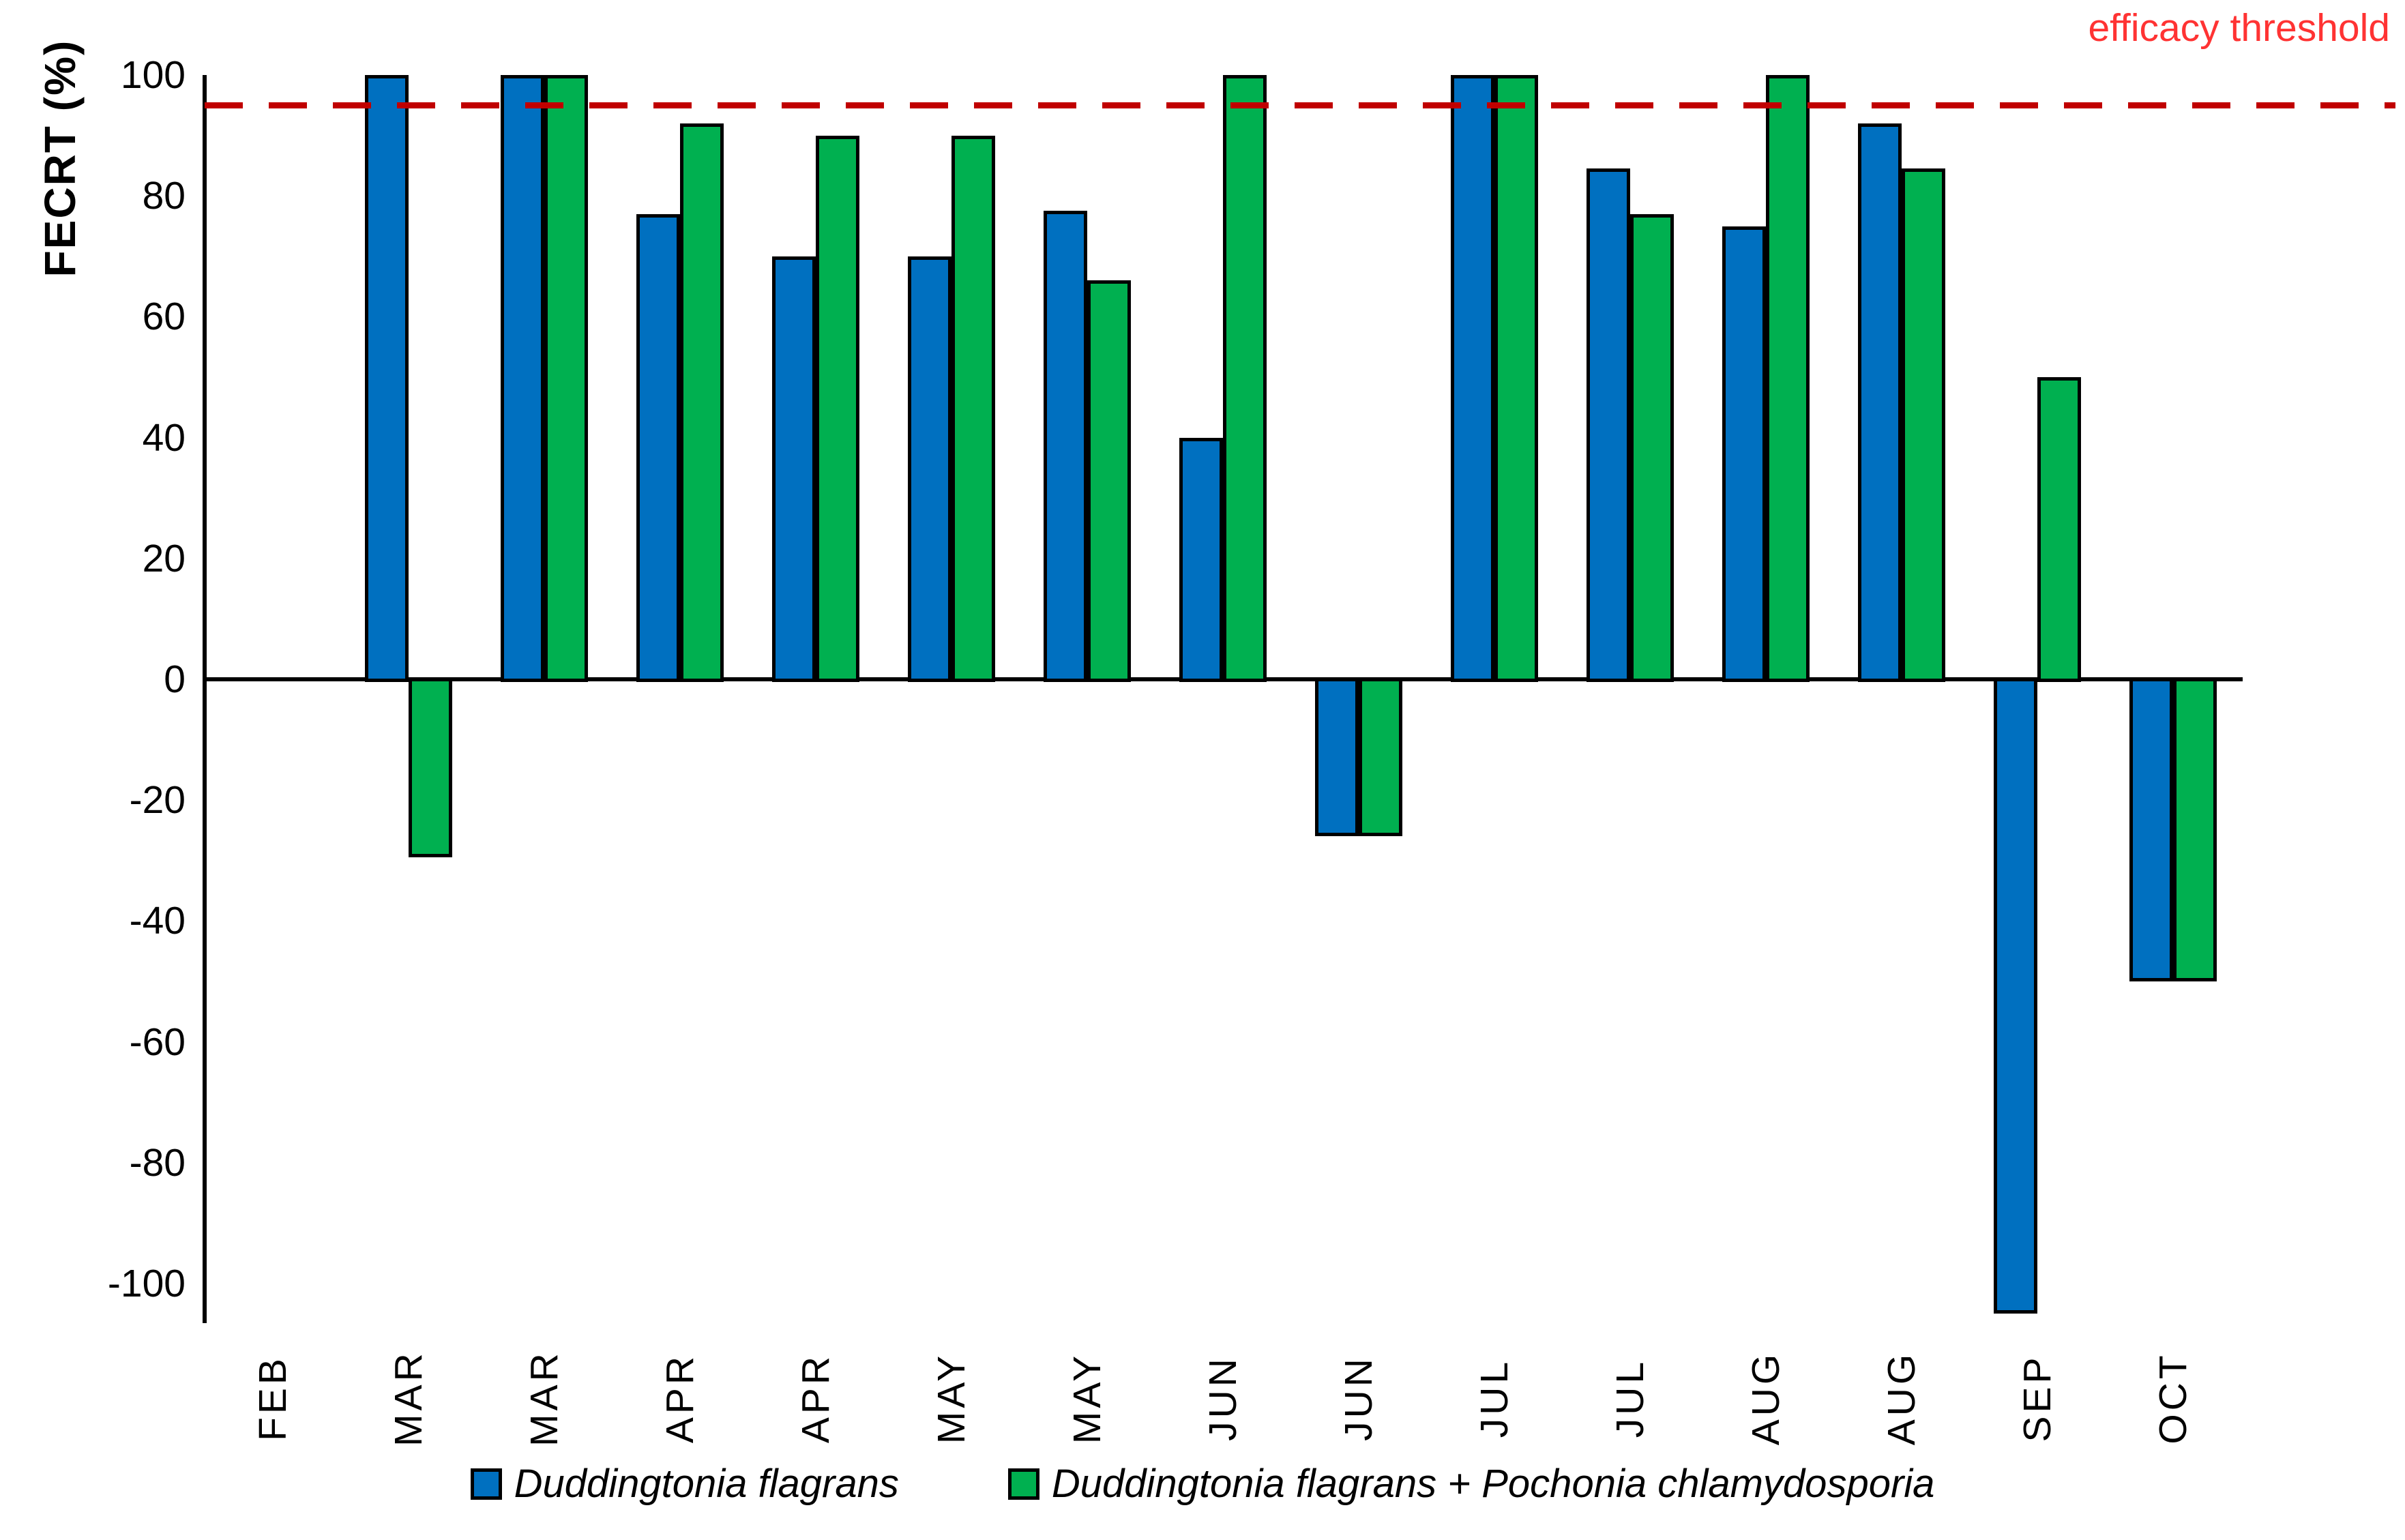 The width and height of the screenshot is (2405, 1540). I want to click on y-tick-label: -20, so click(157, 801).